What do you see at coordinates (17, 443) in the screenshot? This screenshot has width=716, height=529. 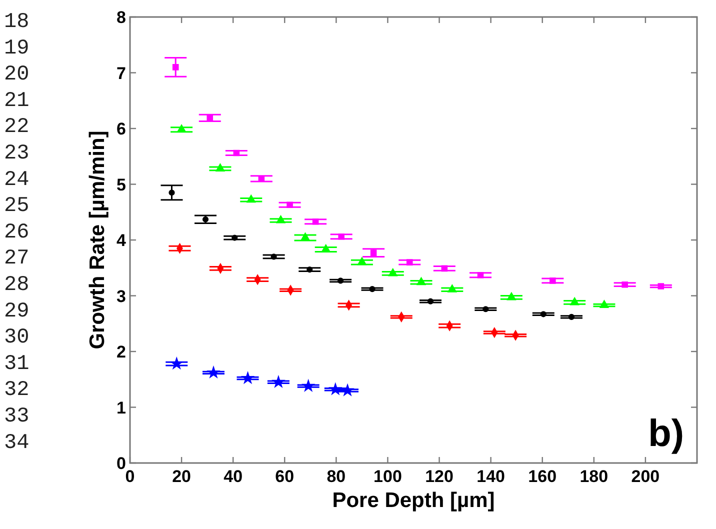 I see `text: 34` at bounding box center [17, 443].